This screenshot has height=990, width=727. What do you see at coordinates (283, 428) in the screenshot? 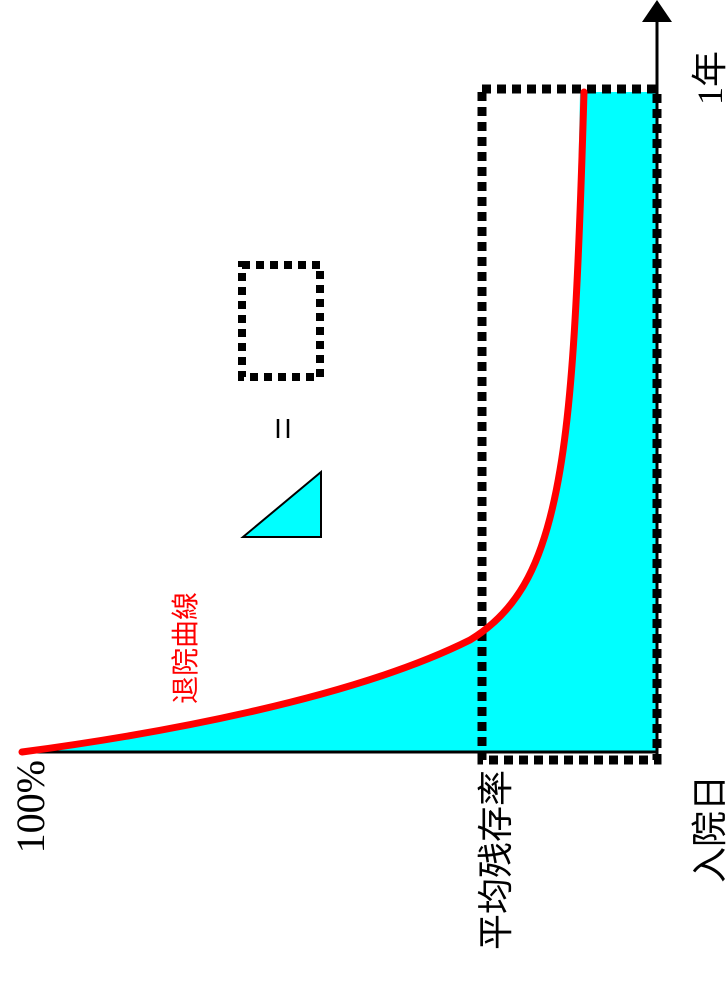
I see `legend-equals-sign` at bounding box center [283, 428].